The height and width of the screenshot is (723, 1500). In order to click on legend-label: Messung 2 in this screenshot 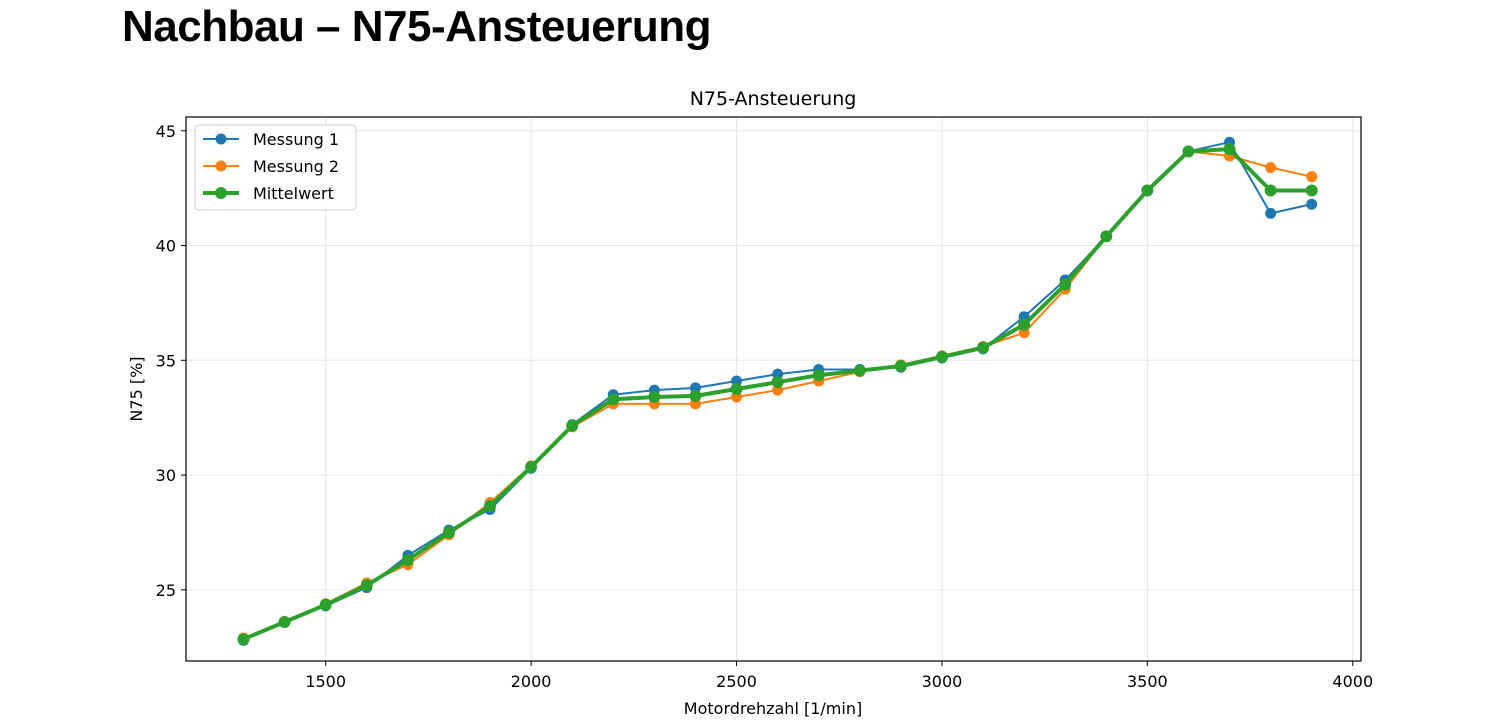, I will do `click(296, 166)`.